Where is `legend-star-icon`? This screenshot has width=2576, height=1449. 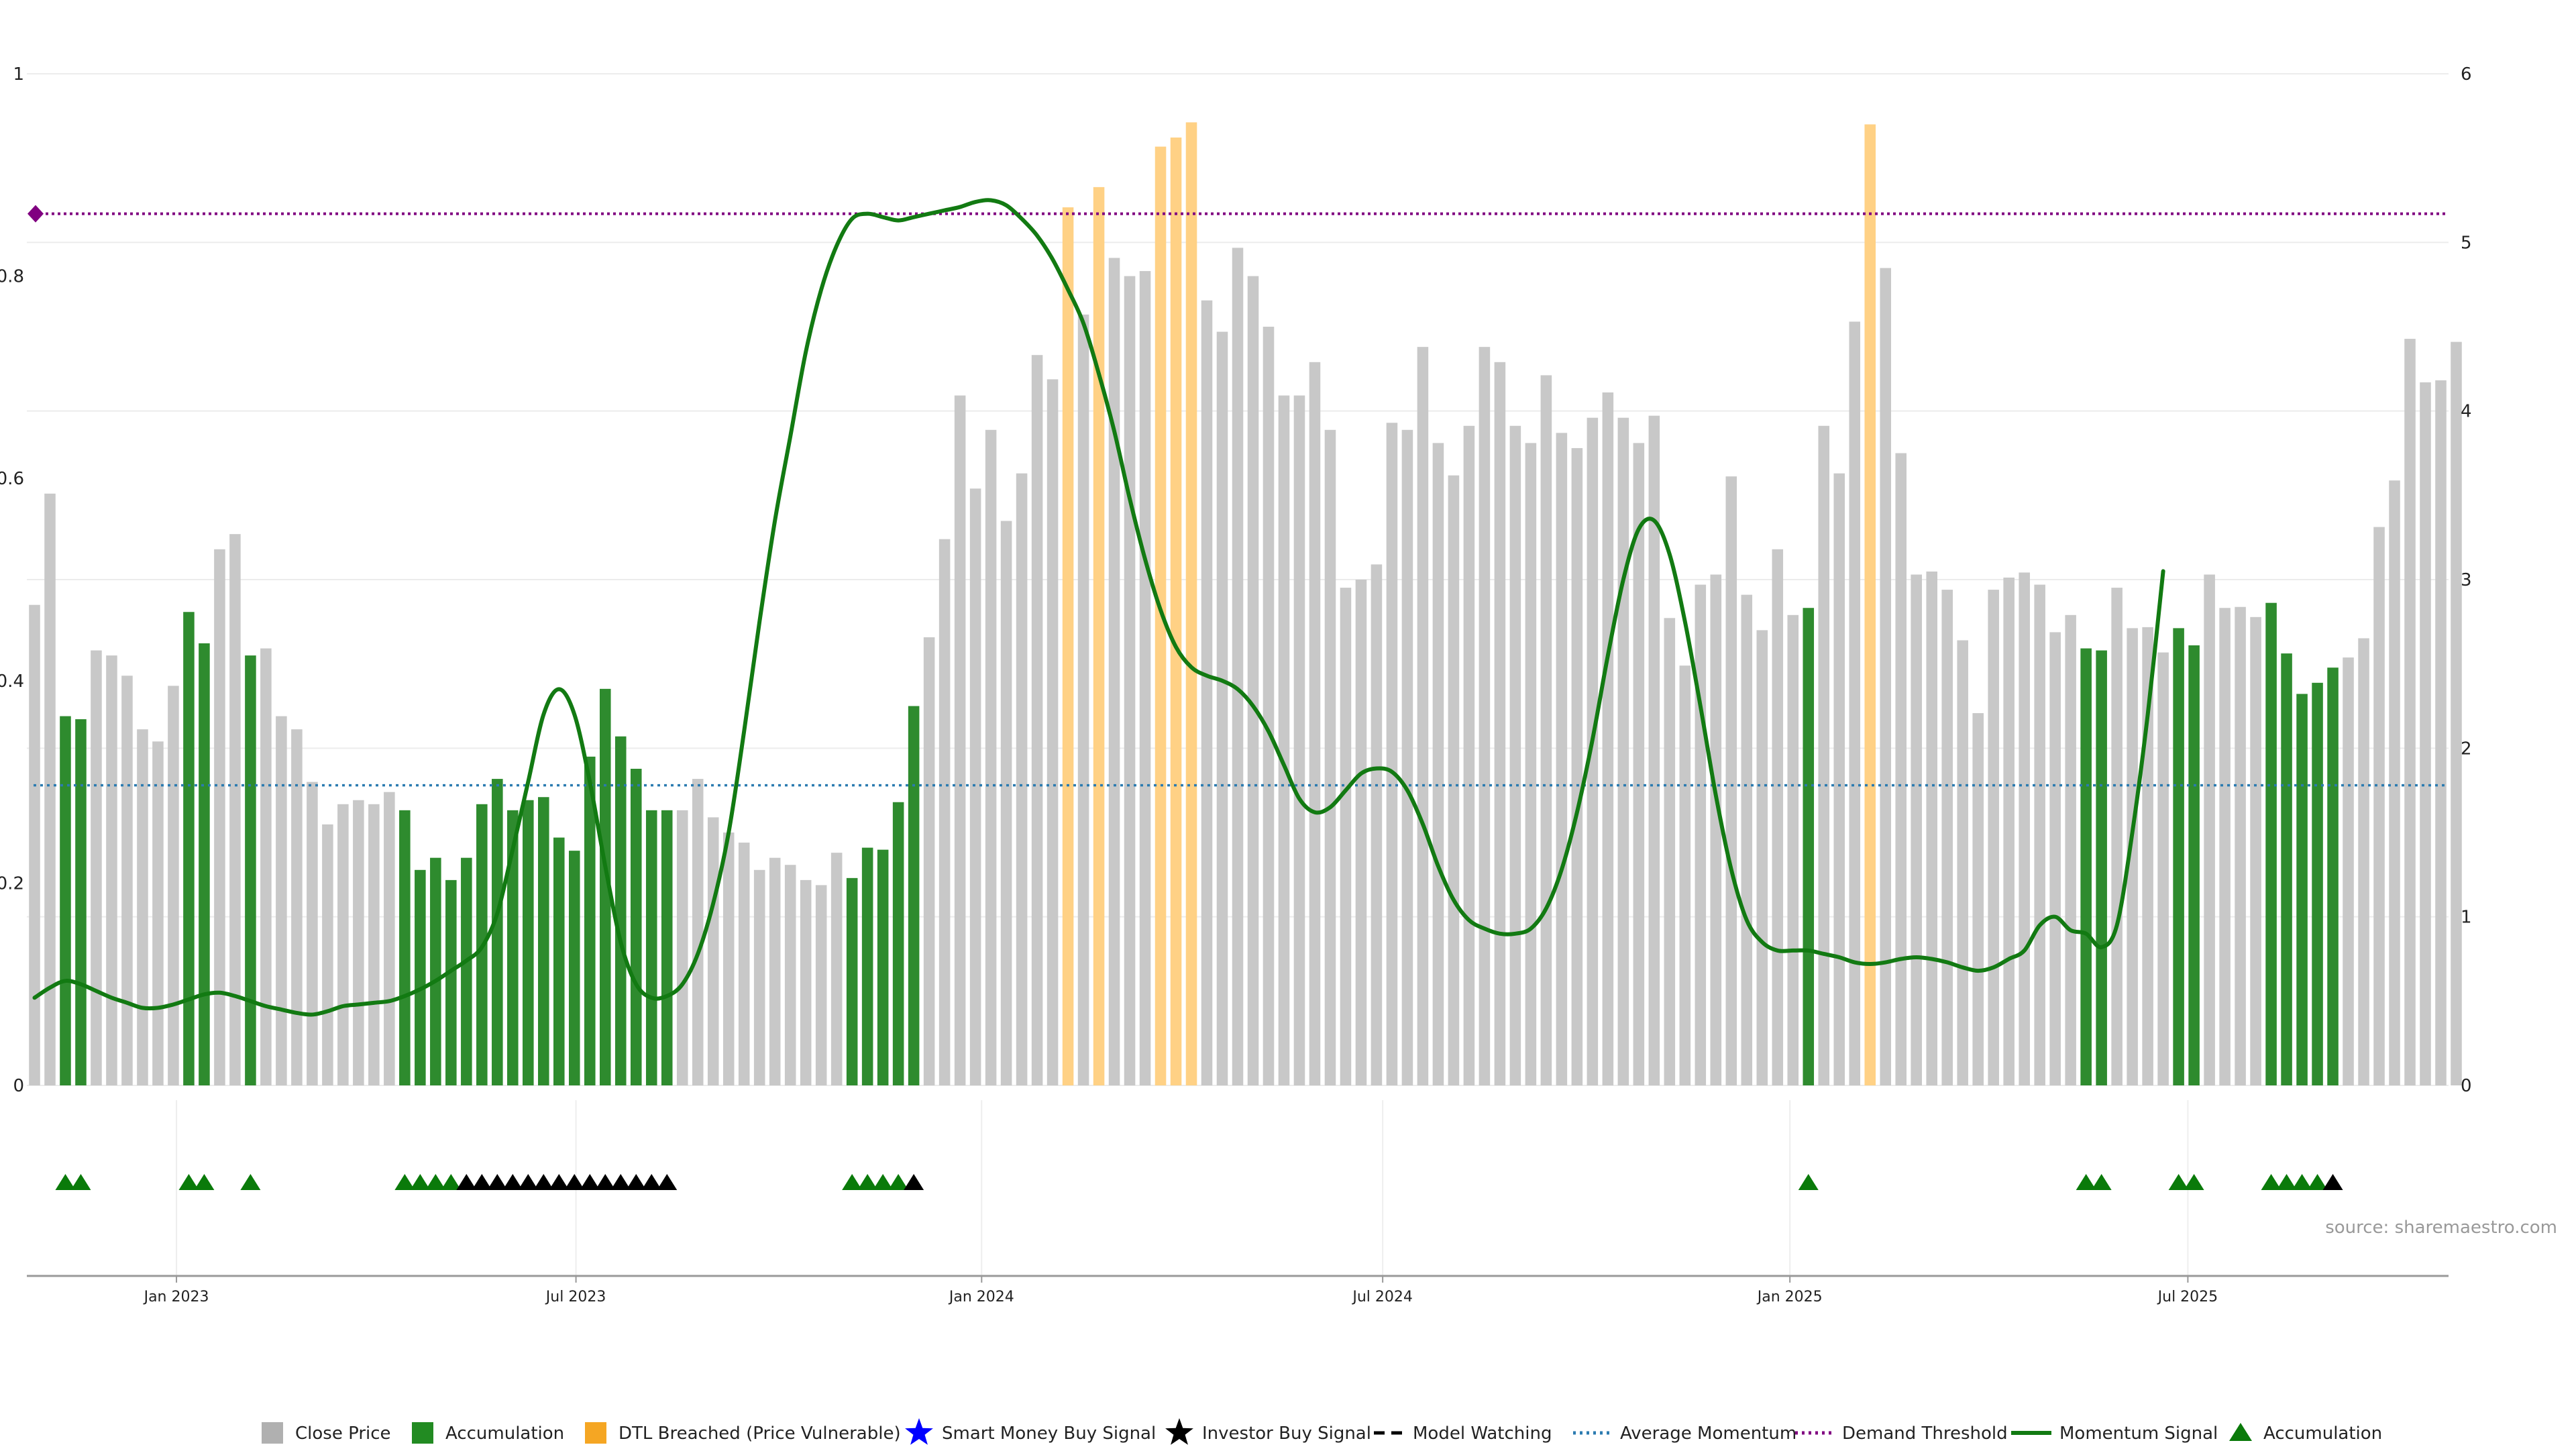 legend-star-icon is located at coordinates (1179, 1431).